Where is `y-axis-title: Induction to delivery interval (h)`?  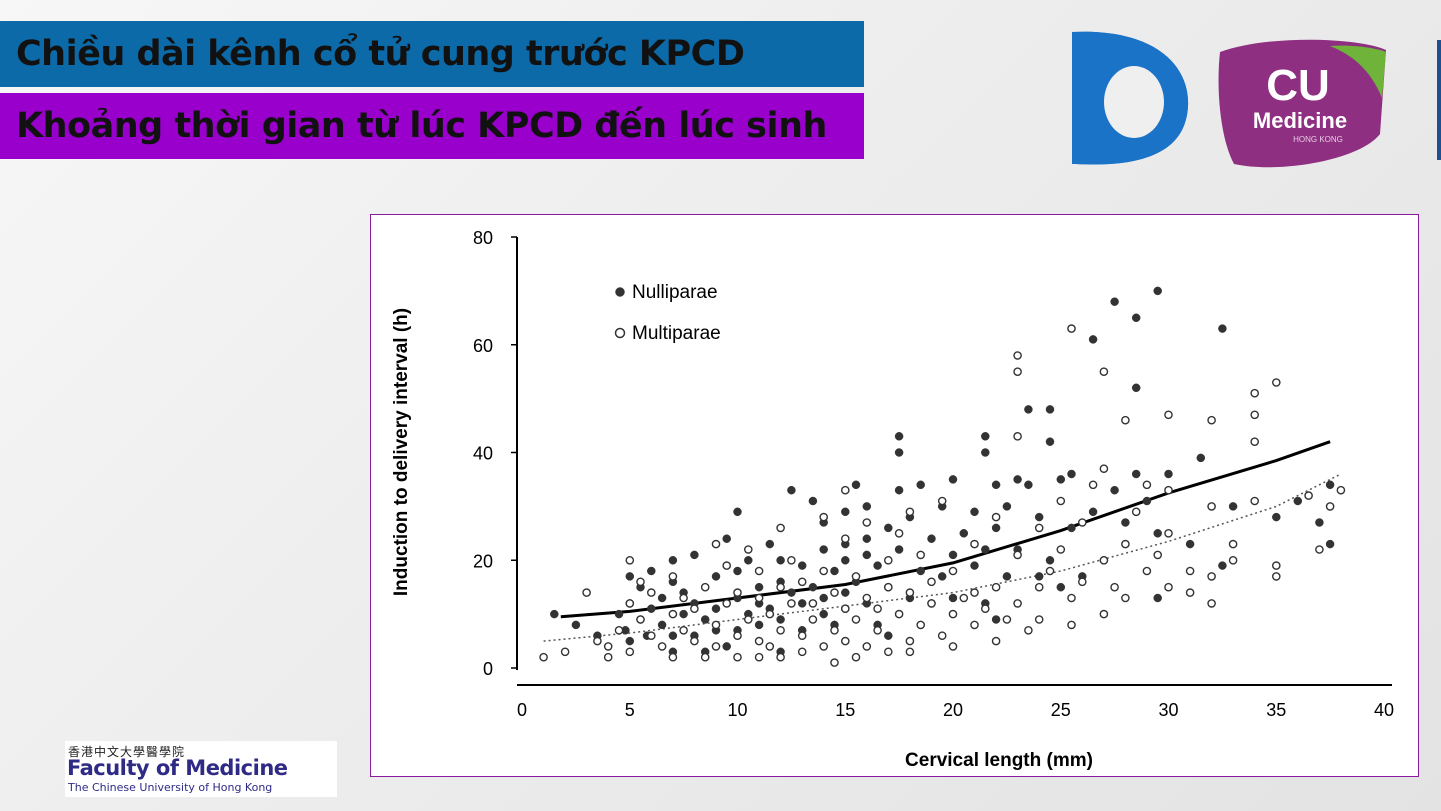
y-axis-title: Induction to delivery interval (h) is located at coordinates (401, 452).